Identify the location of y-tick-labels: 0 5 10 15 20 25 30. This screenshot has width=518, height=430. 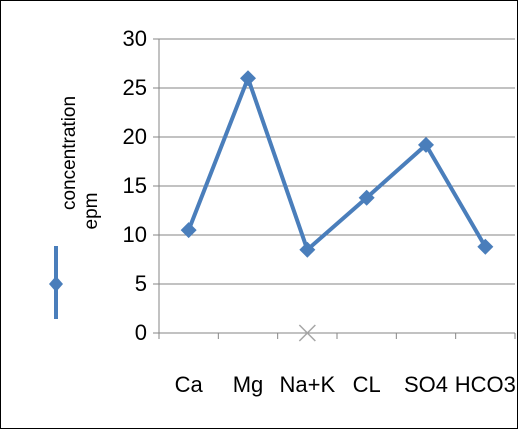
(135, 185).